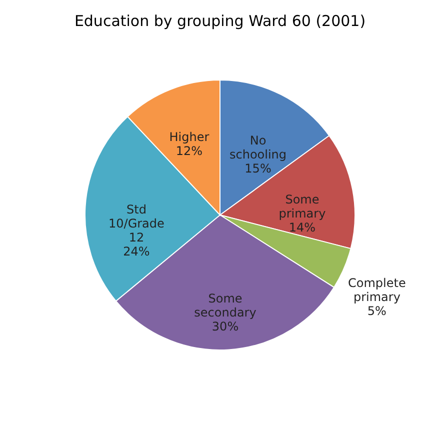  Describe the element at coordinates (136, 251) in the screenshot. I see `data-label: 24%` at that location.